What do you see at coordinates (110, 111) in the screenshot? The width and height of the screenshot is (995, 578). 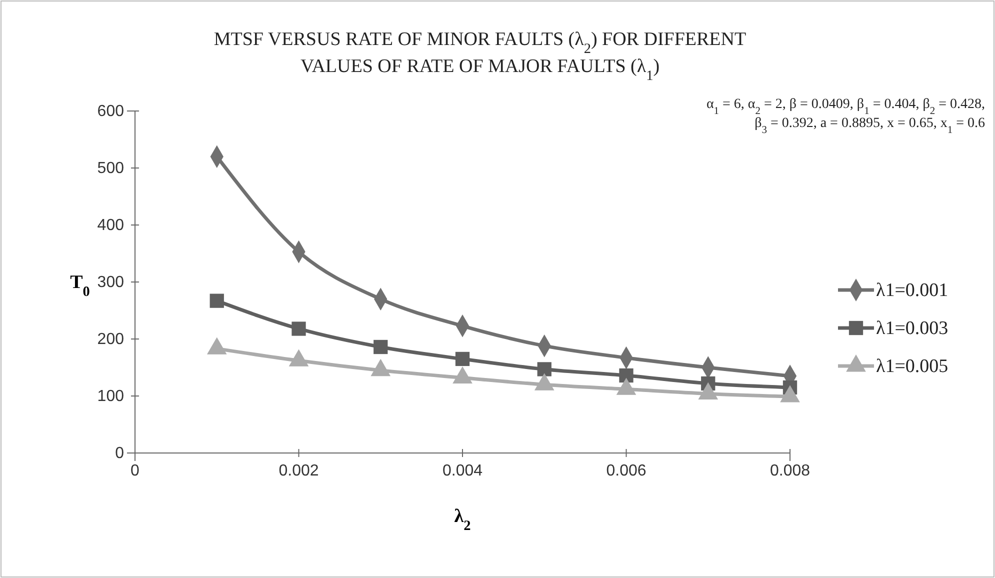 I see `y-tick-label: 600` at bounding box center [110, 111].